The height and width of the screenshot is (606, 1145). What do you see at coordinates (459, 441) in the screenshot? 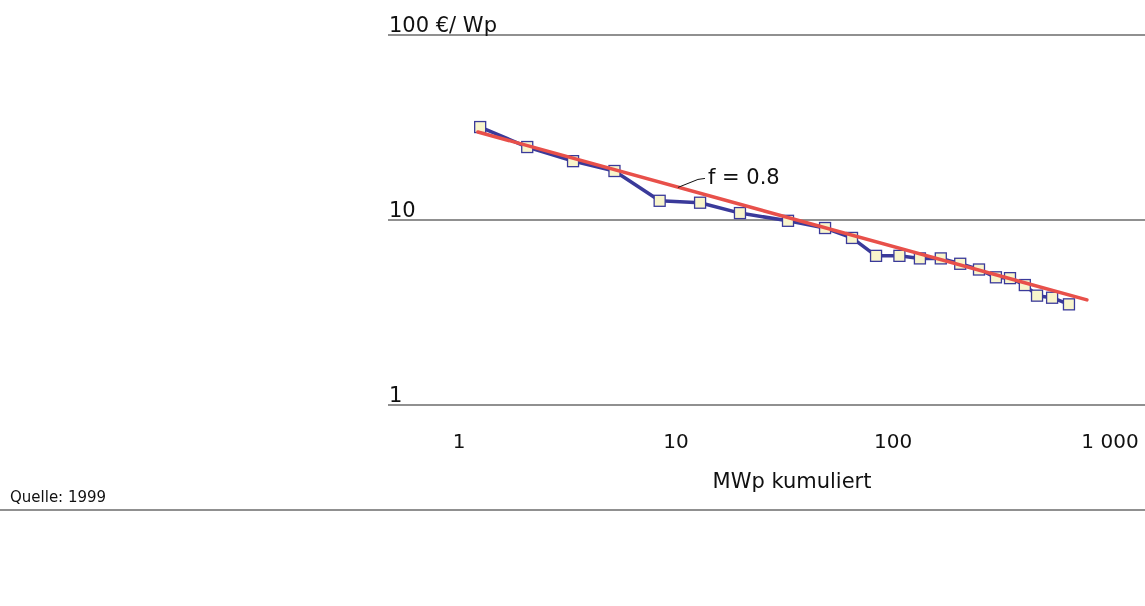
I see `x-tick-label: 1` at bounding box center [459, 441].